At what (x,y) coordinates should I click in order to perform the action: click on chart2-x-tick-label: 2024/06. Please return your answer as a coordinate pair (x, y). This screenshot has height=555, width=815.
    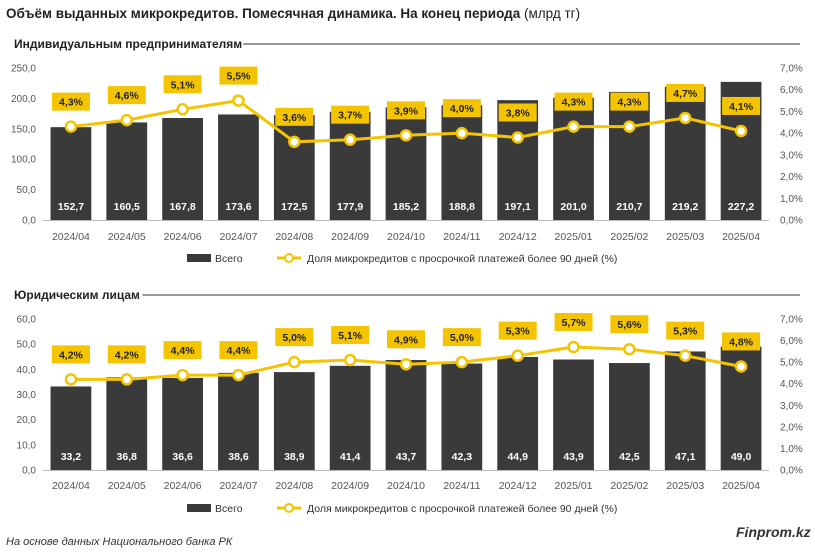
    Looking at the image, I should click on (183, 486).